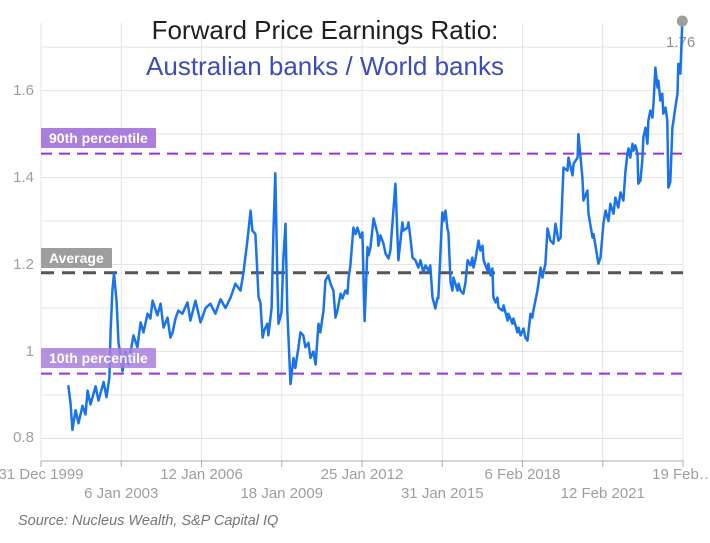 The image size is (710, 543). What do you see at coordinates (23, 90) in the screenshot?
I see `y-axis-label: 1.6` at bounding box center [23, 90].